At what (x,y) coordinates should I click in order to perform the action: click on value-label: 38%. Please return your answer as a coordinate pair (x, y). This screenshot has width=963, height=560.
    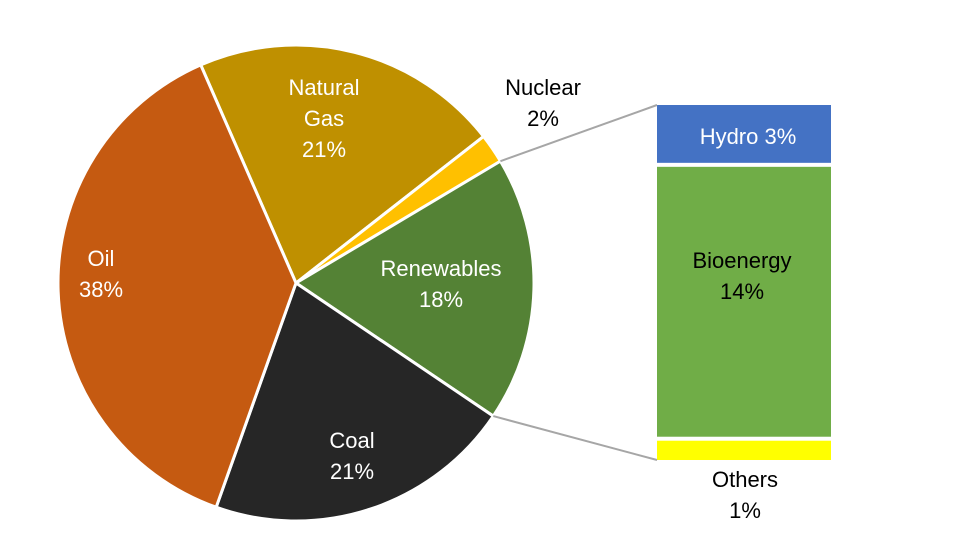
    Looking at the image, I should click on (101, 289).